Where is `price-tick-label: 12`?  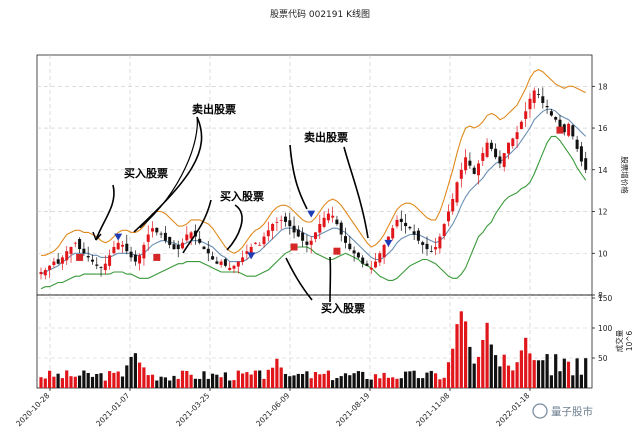 price-tick-label: 12 is located at coordinates (603, 212).